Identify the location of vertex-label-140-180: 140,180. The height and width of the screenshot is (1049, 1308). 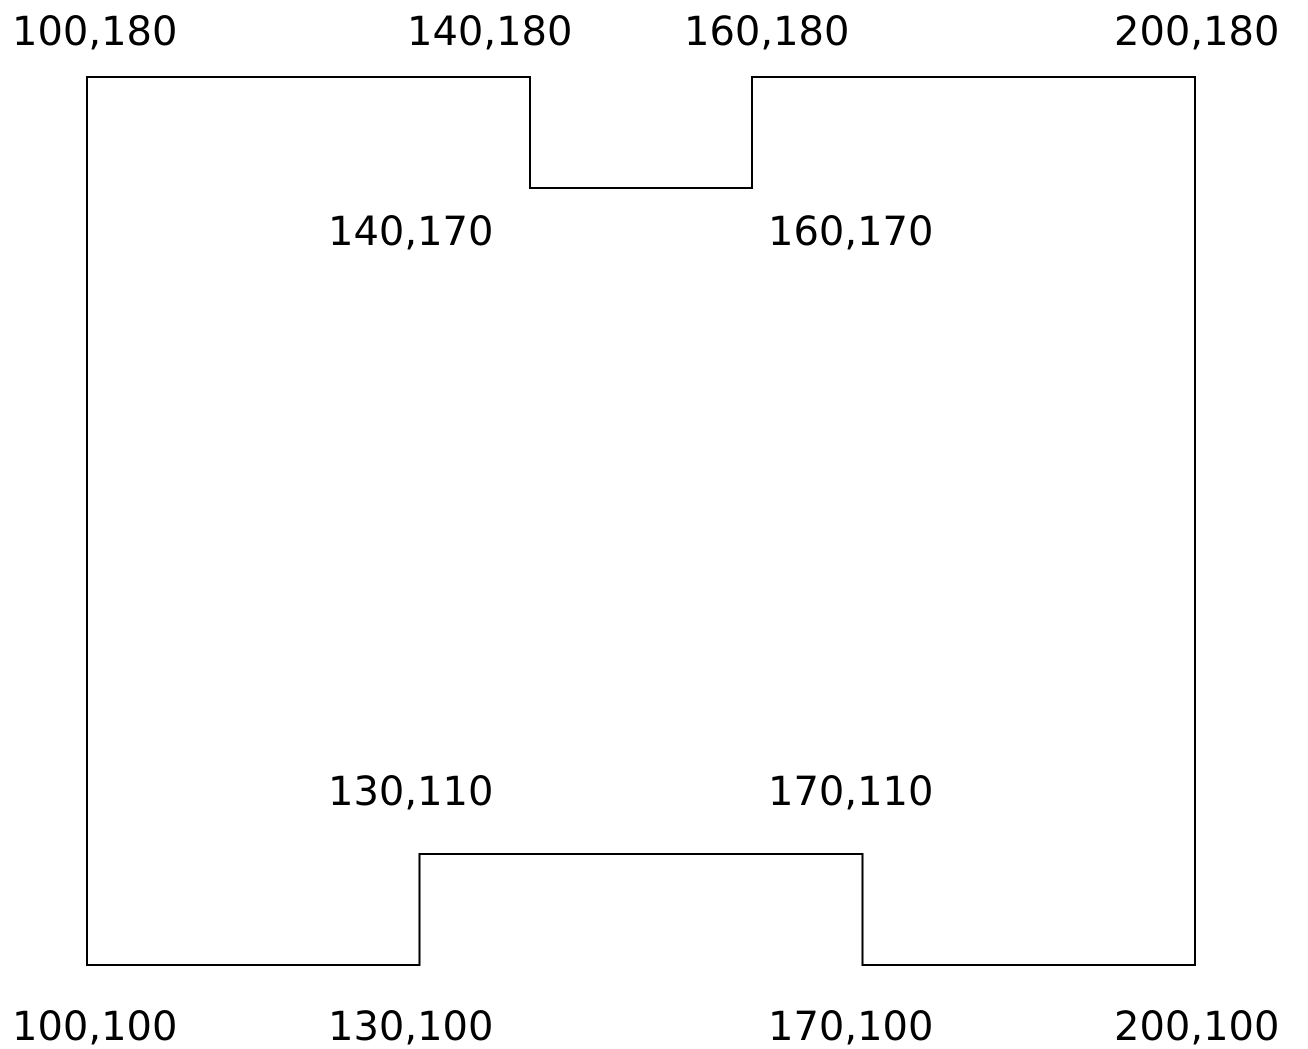
(489, 32).